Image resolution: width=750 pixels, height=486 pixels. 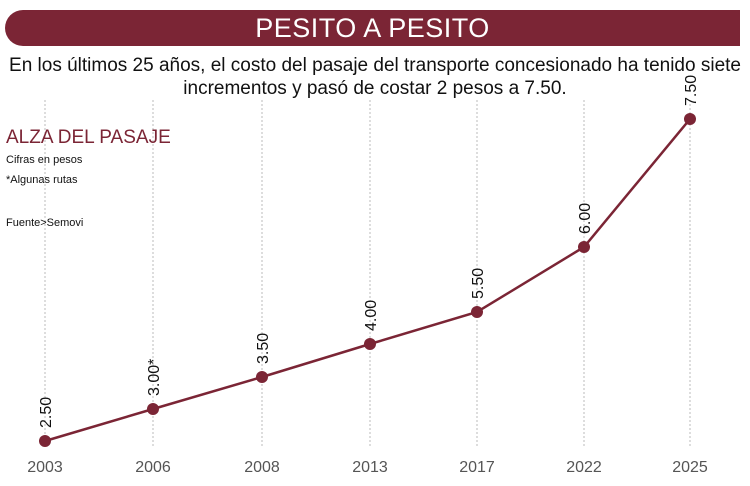 What do you see at coordinates (584, 467) in the screenshot?
I see `x-tick-label: 2022` at bounding box center [584, 467].